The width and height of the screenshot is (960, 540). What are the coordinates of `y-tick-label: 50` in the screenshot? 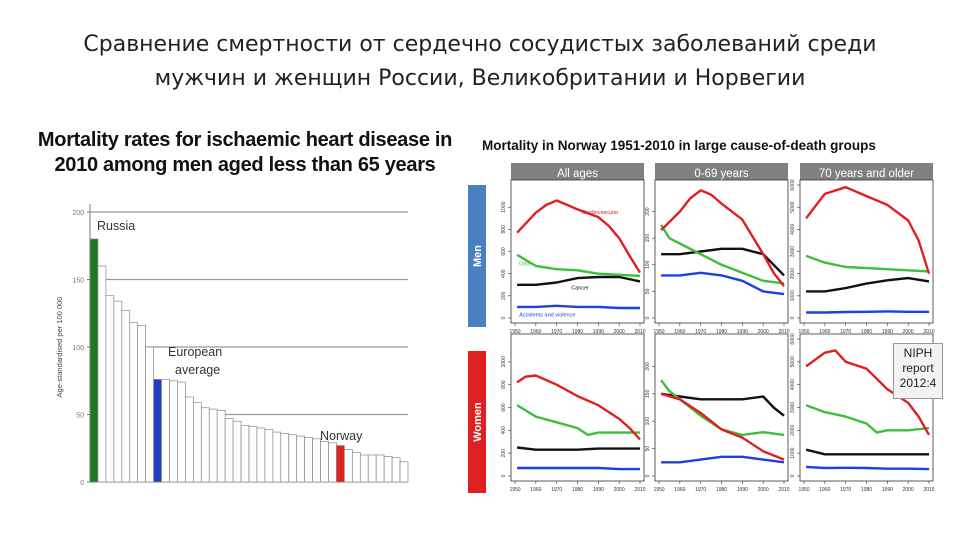 It's located at (648, 449).